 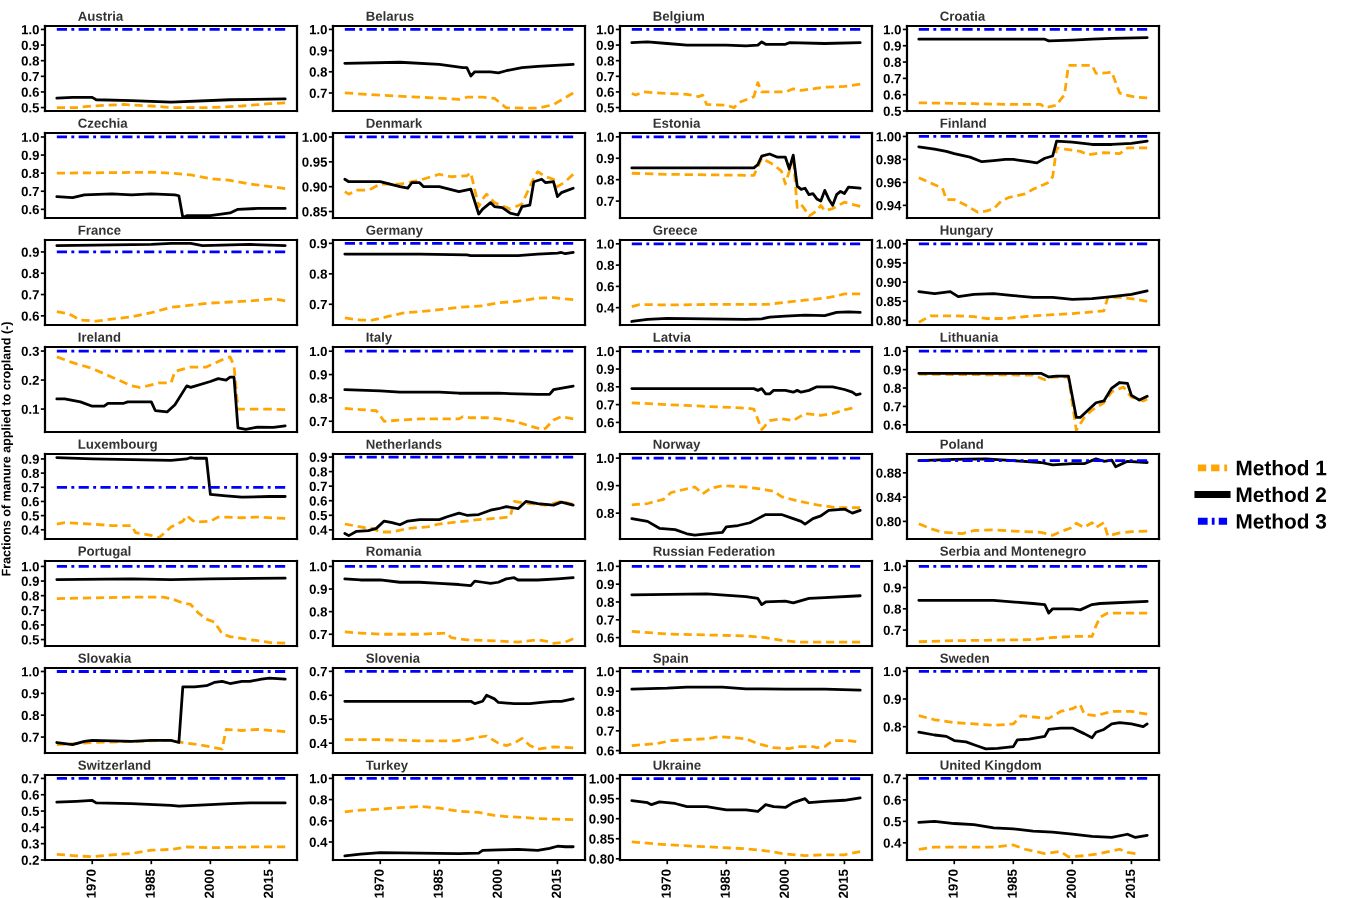 What do you see at coordinates (105, 658) in the screenshot?
I see `chart-title: Slovakia` at bounding box center [105, 658].